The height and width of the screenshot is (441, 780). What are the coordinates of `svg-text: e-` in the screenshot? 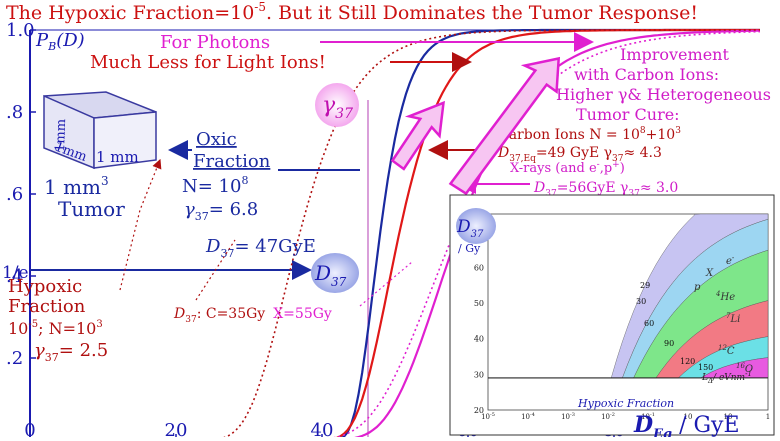 It's located at (730, 260).